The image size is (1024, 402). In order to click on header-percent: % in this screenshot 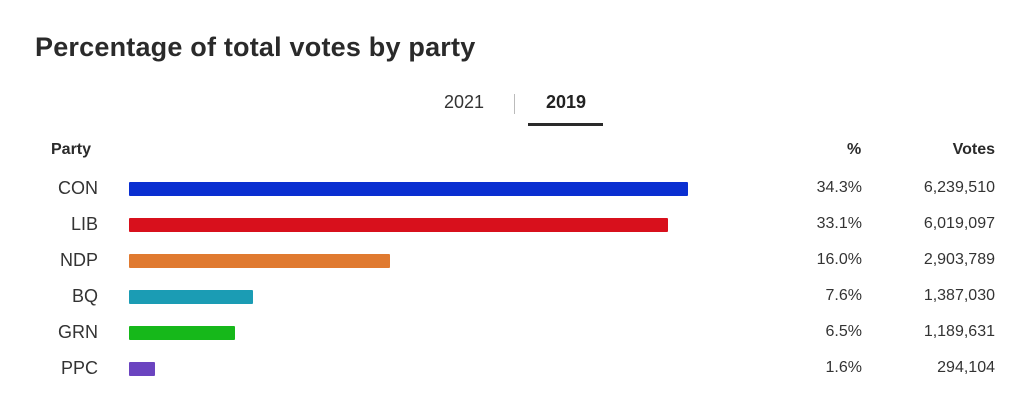, I will do `click(854, 149)`.